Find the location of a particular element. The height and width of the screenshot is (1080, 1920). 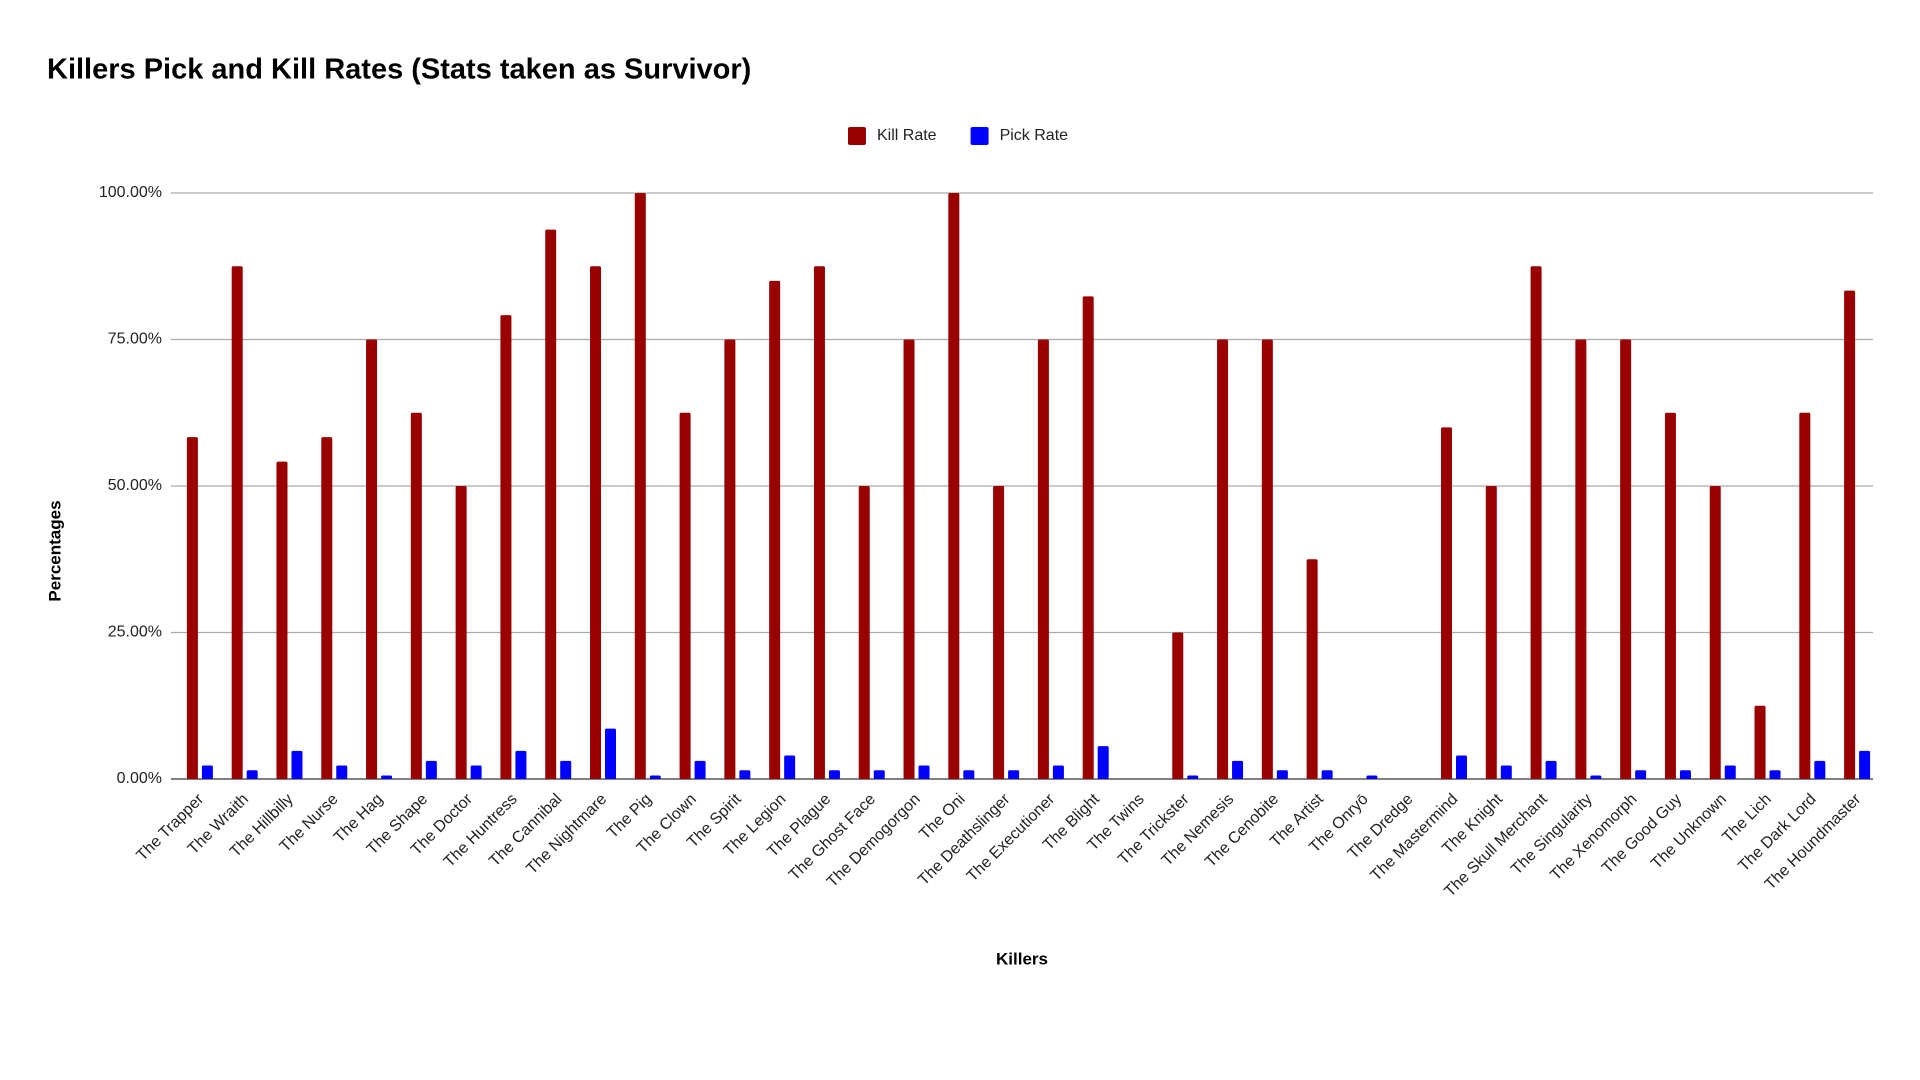

x-tick-label: The Singularity is located at coordinates (1551, 834).